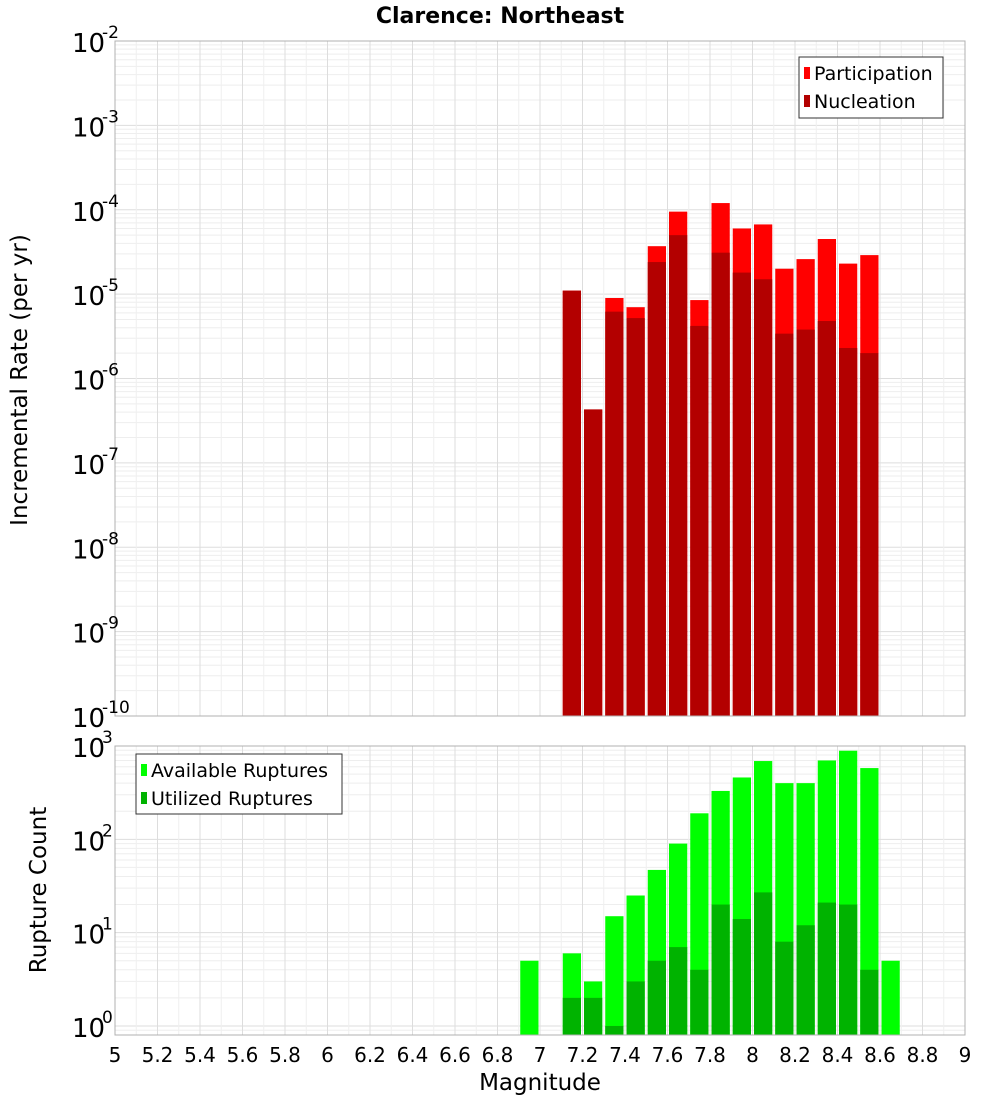 Image resolution: width=1000 pixels, height=1100 pixels. I want to click on bottom-legend-label: Available Ruptures, so click(239, 771).